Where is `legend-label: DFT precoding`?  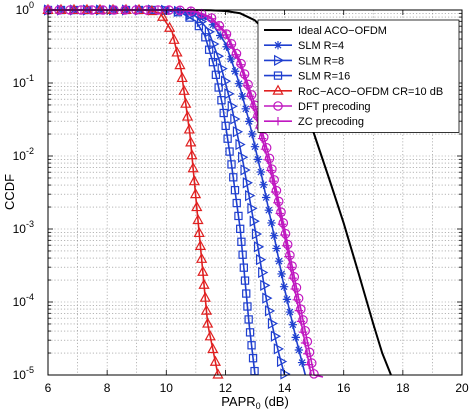 legend-label: DFT precoding is located at coordinates (334, 107).